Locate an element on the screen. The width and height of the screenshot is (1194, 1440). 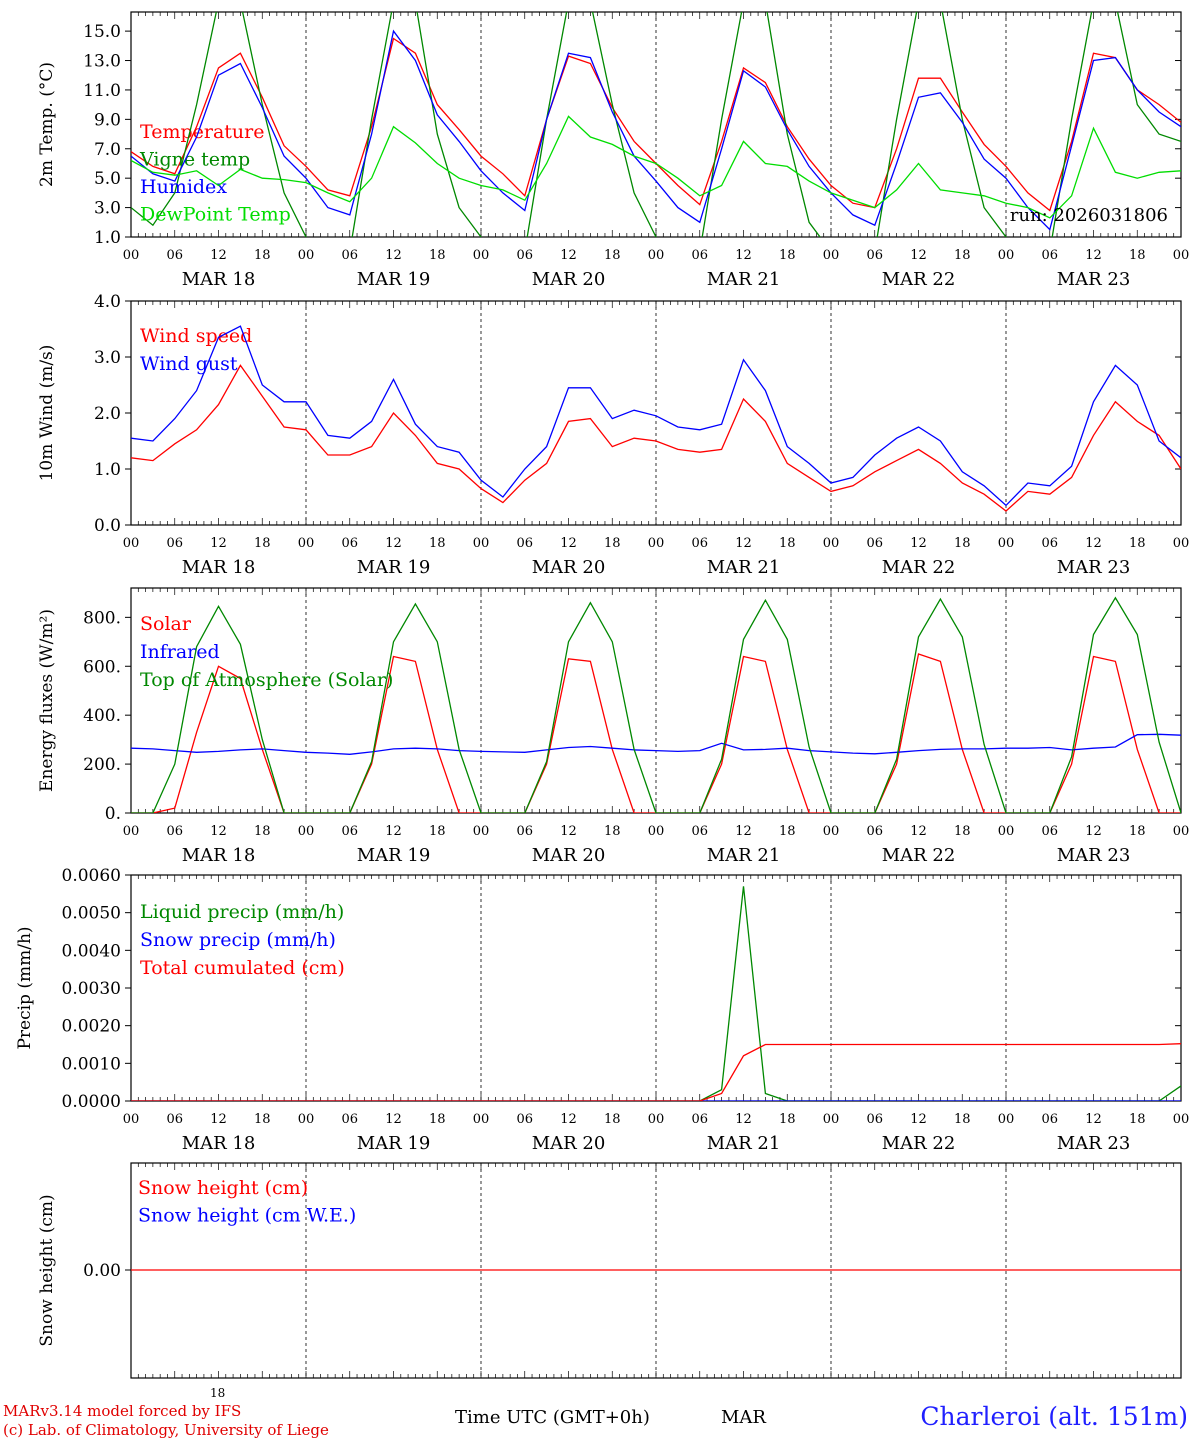
y-tick-label: 200. is located at coordinates (102, 765).